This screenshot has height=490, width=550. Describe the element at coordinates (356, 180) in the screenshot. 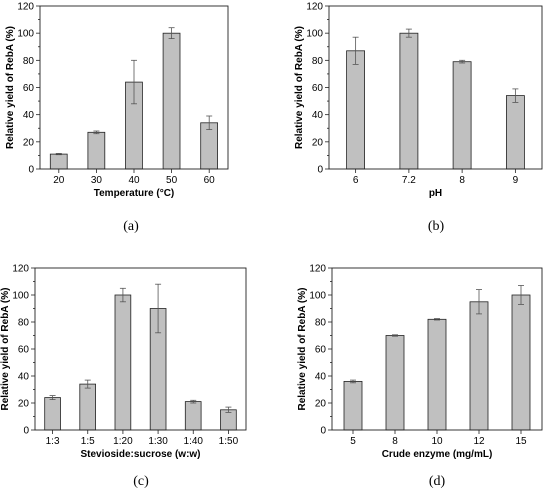

I see `x-tick-label: 6` at that location.